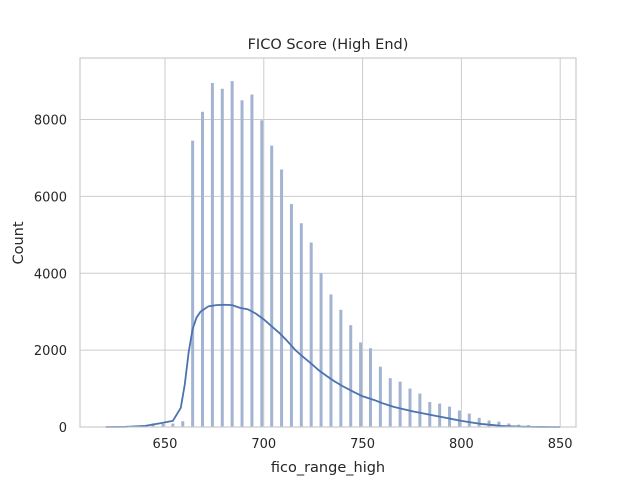 This screenshot has height=480, width=640. I want to click on chart-title: FICO Score (High End), so click(328, 45).